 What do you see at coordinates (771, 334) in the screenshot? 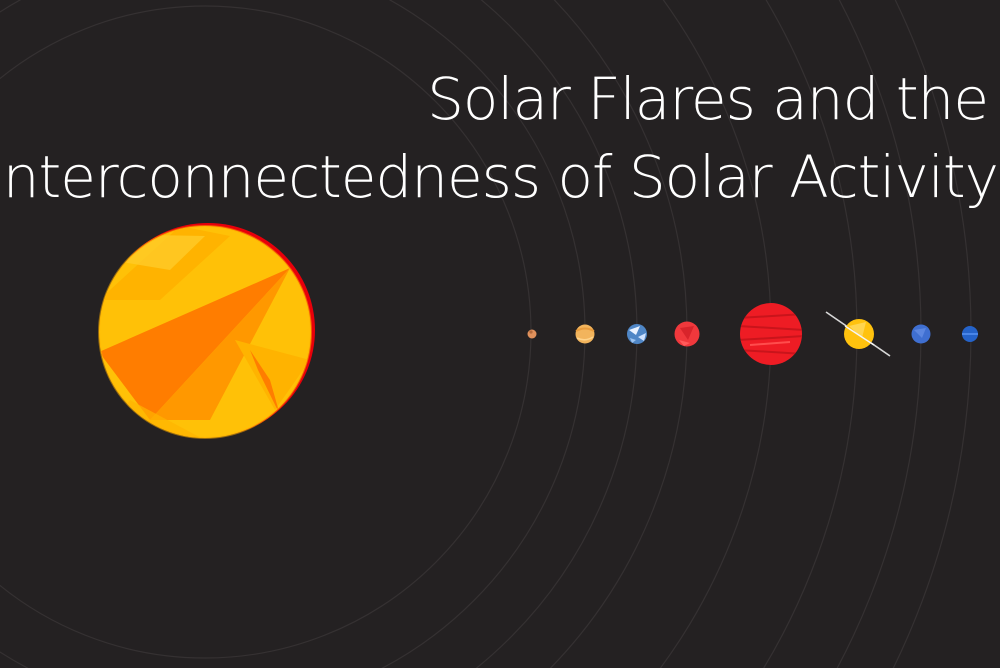
I see `jupiter-icon` at bounding box center [771, 334].